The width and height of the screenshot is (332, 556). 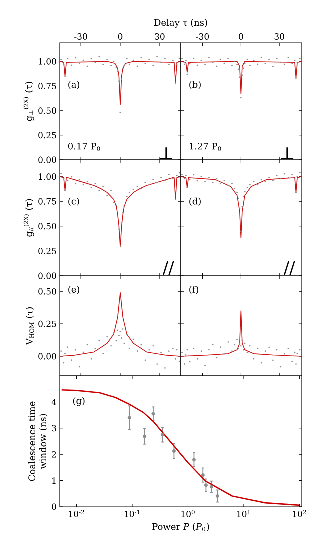 I want to click on y-axis-title: Coalescence time window (ns), so click(x=38, y=442).